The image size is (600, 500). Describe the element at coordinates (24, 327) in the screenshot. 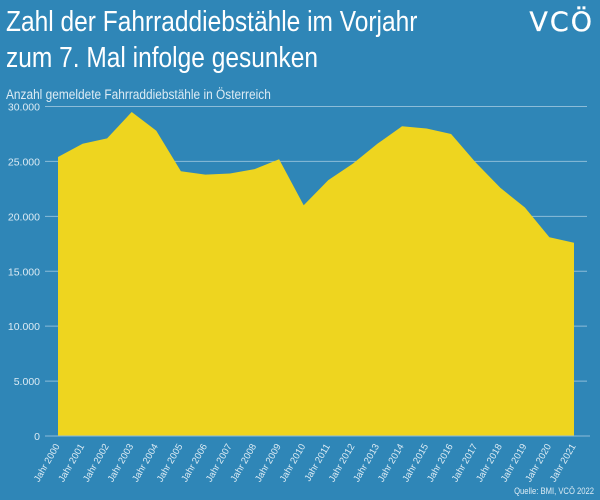

I see `y-tick-label: 10.000` at that location.